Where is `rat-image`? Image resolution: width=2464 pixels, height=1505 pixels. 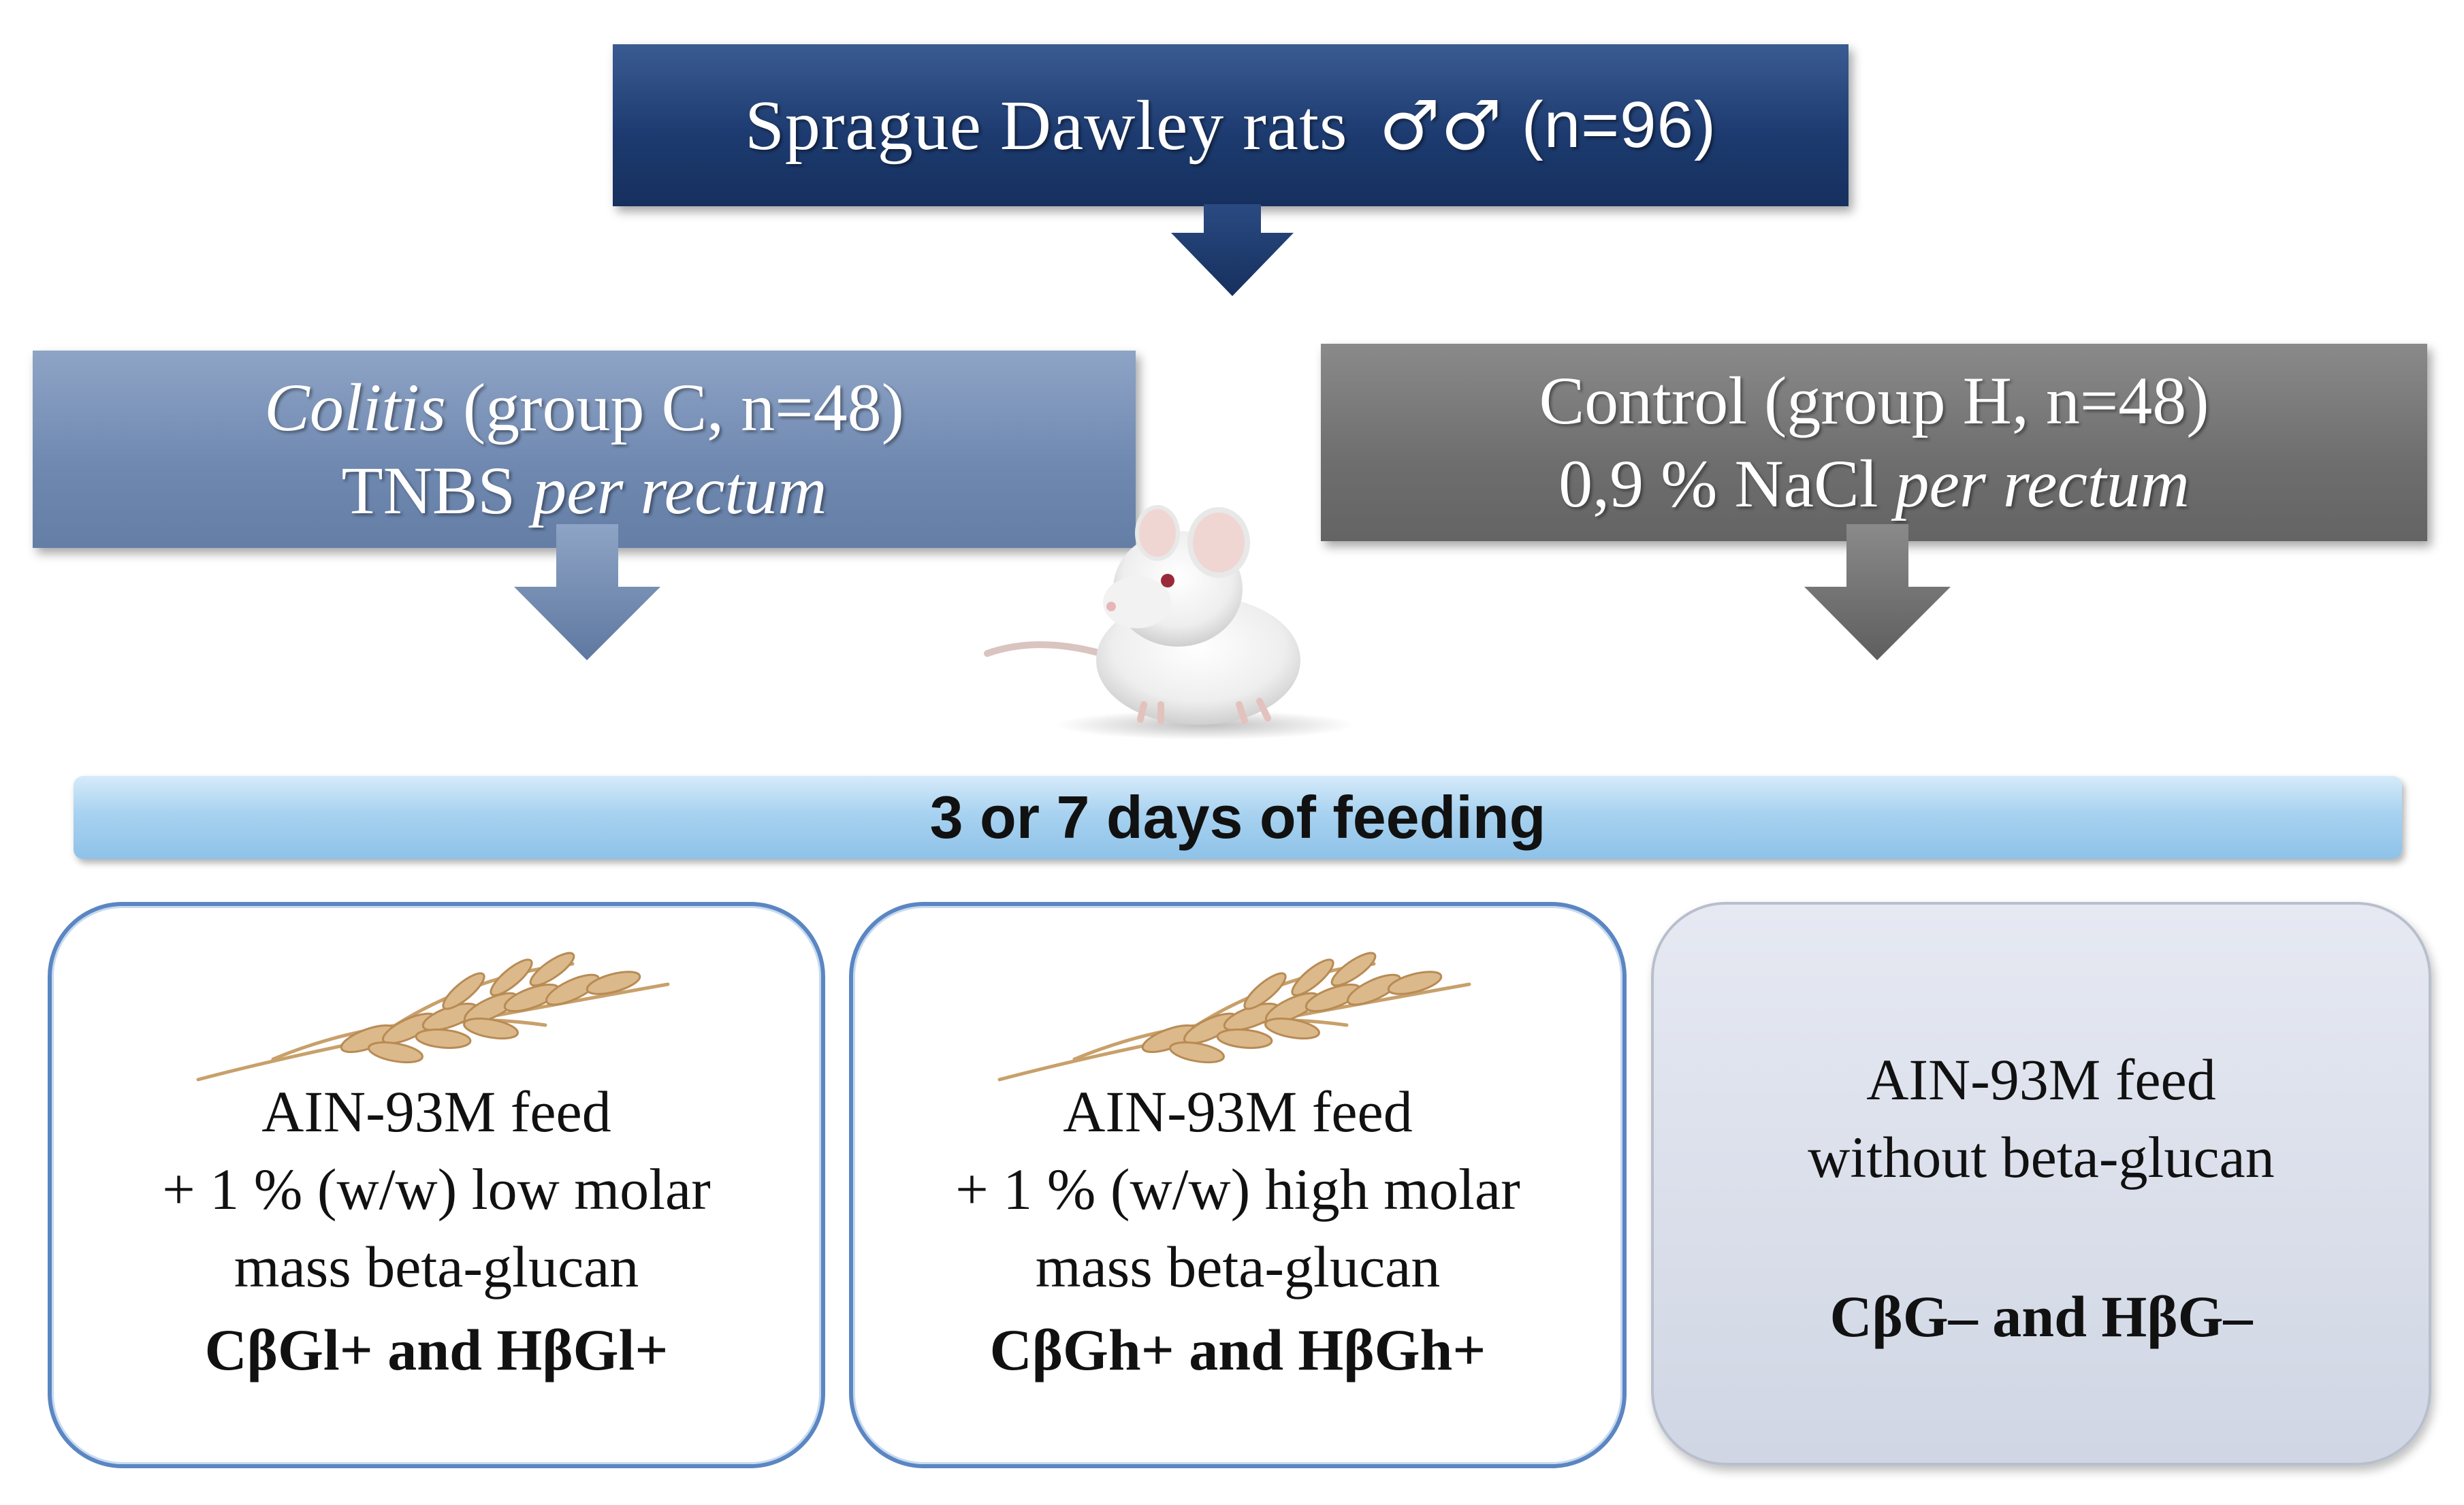
rat-image is located at coordinates (1169, 622).